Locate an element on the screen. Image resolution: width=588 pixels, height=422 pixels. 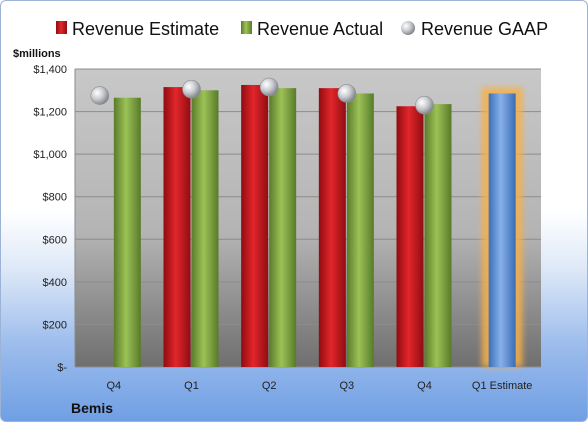
y-tick-label: $800 is located at coordinates (55, 198).